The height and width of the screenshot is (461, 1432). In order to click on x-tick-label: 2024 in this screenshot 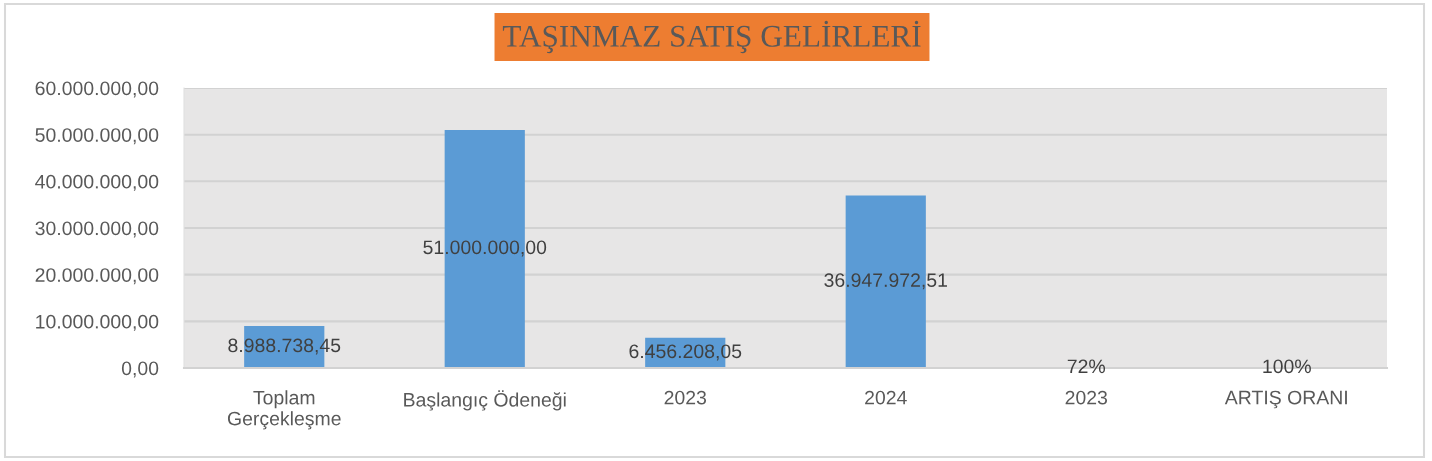, I will do `click(886, 397)`.